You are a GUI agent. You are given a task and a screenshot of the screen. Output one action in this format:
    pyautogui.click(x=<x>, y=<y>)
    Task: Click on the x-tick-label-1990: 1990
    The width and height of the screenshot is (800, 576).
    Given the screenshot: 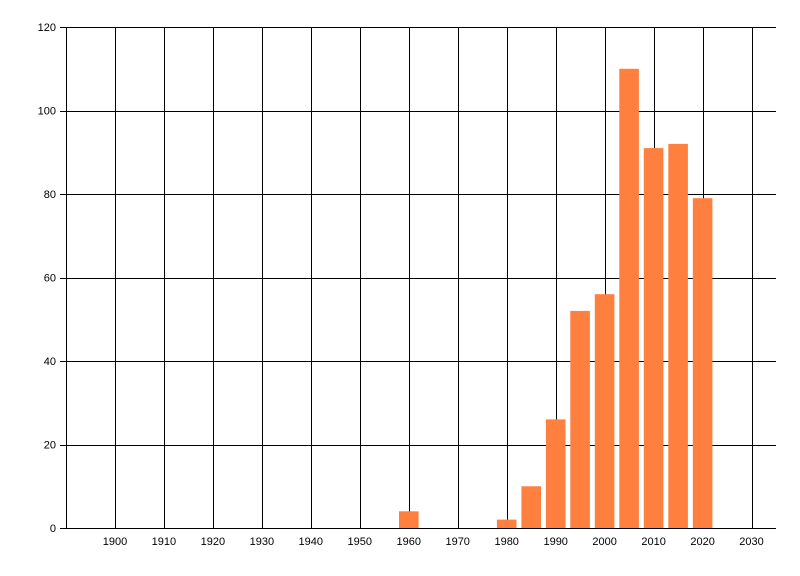 What is the action you would take?
    pyautogui.click(x=555, y=542)
    